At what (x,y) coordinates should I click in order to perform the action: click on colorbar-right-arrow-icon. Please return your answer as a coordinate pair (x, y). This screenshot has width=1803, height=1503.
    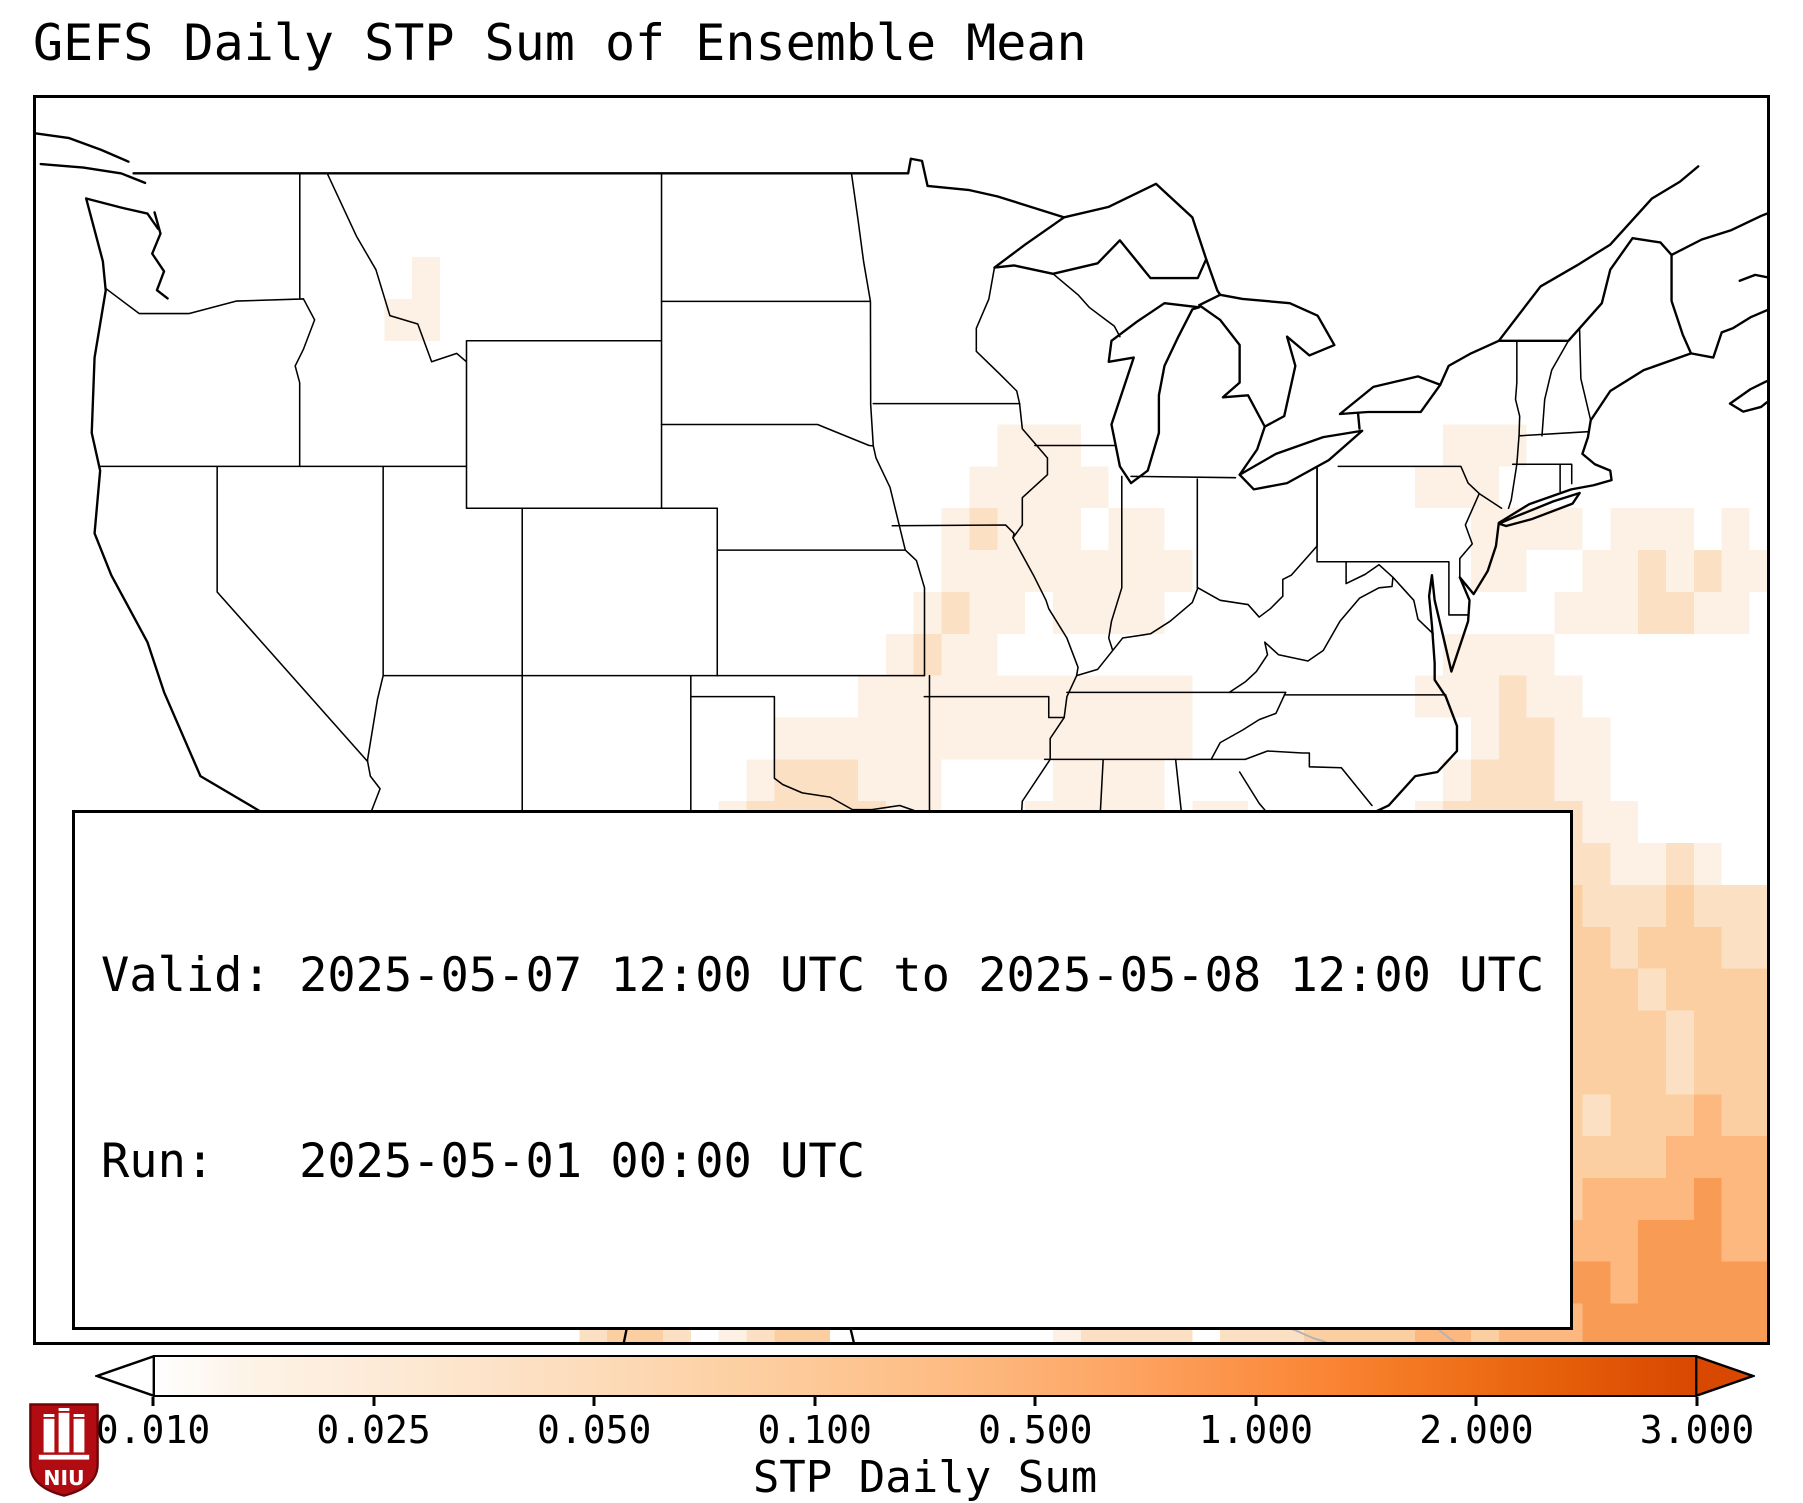
    Looking at the image, I should click on (1725, 1376).